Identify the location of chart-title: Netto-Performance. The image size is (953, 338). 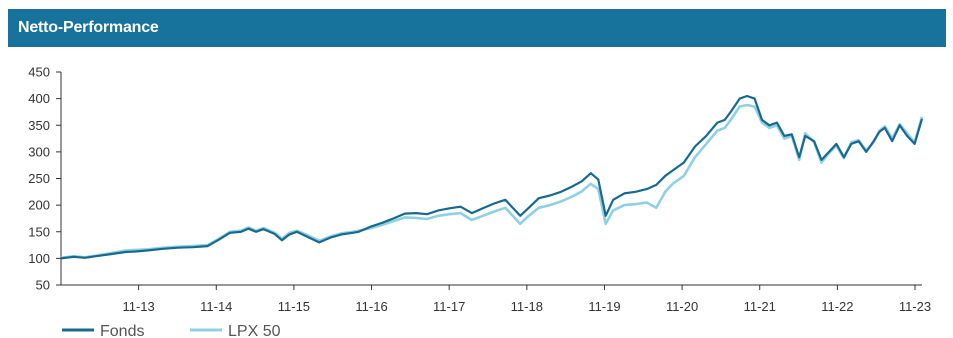
(88, 27).